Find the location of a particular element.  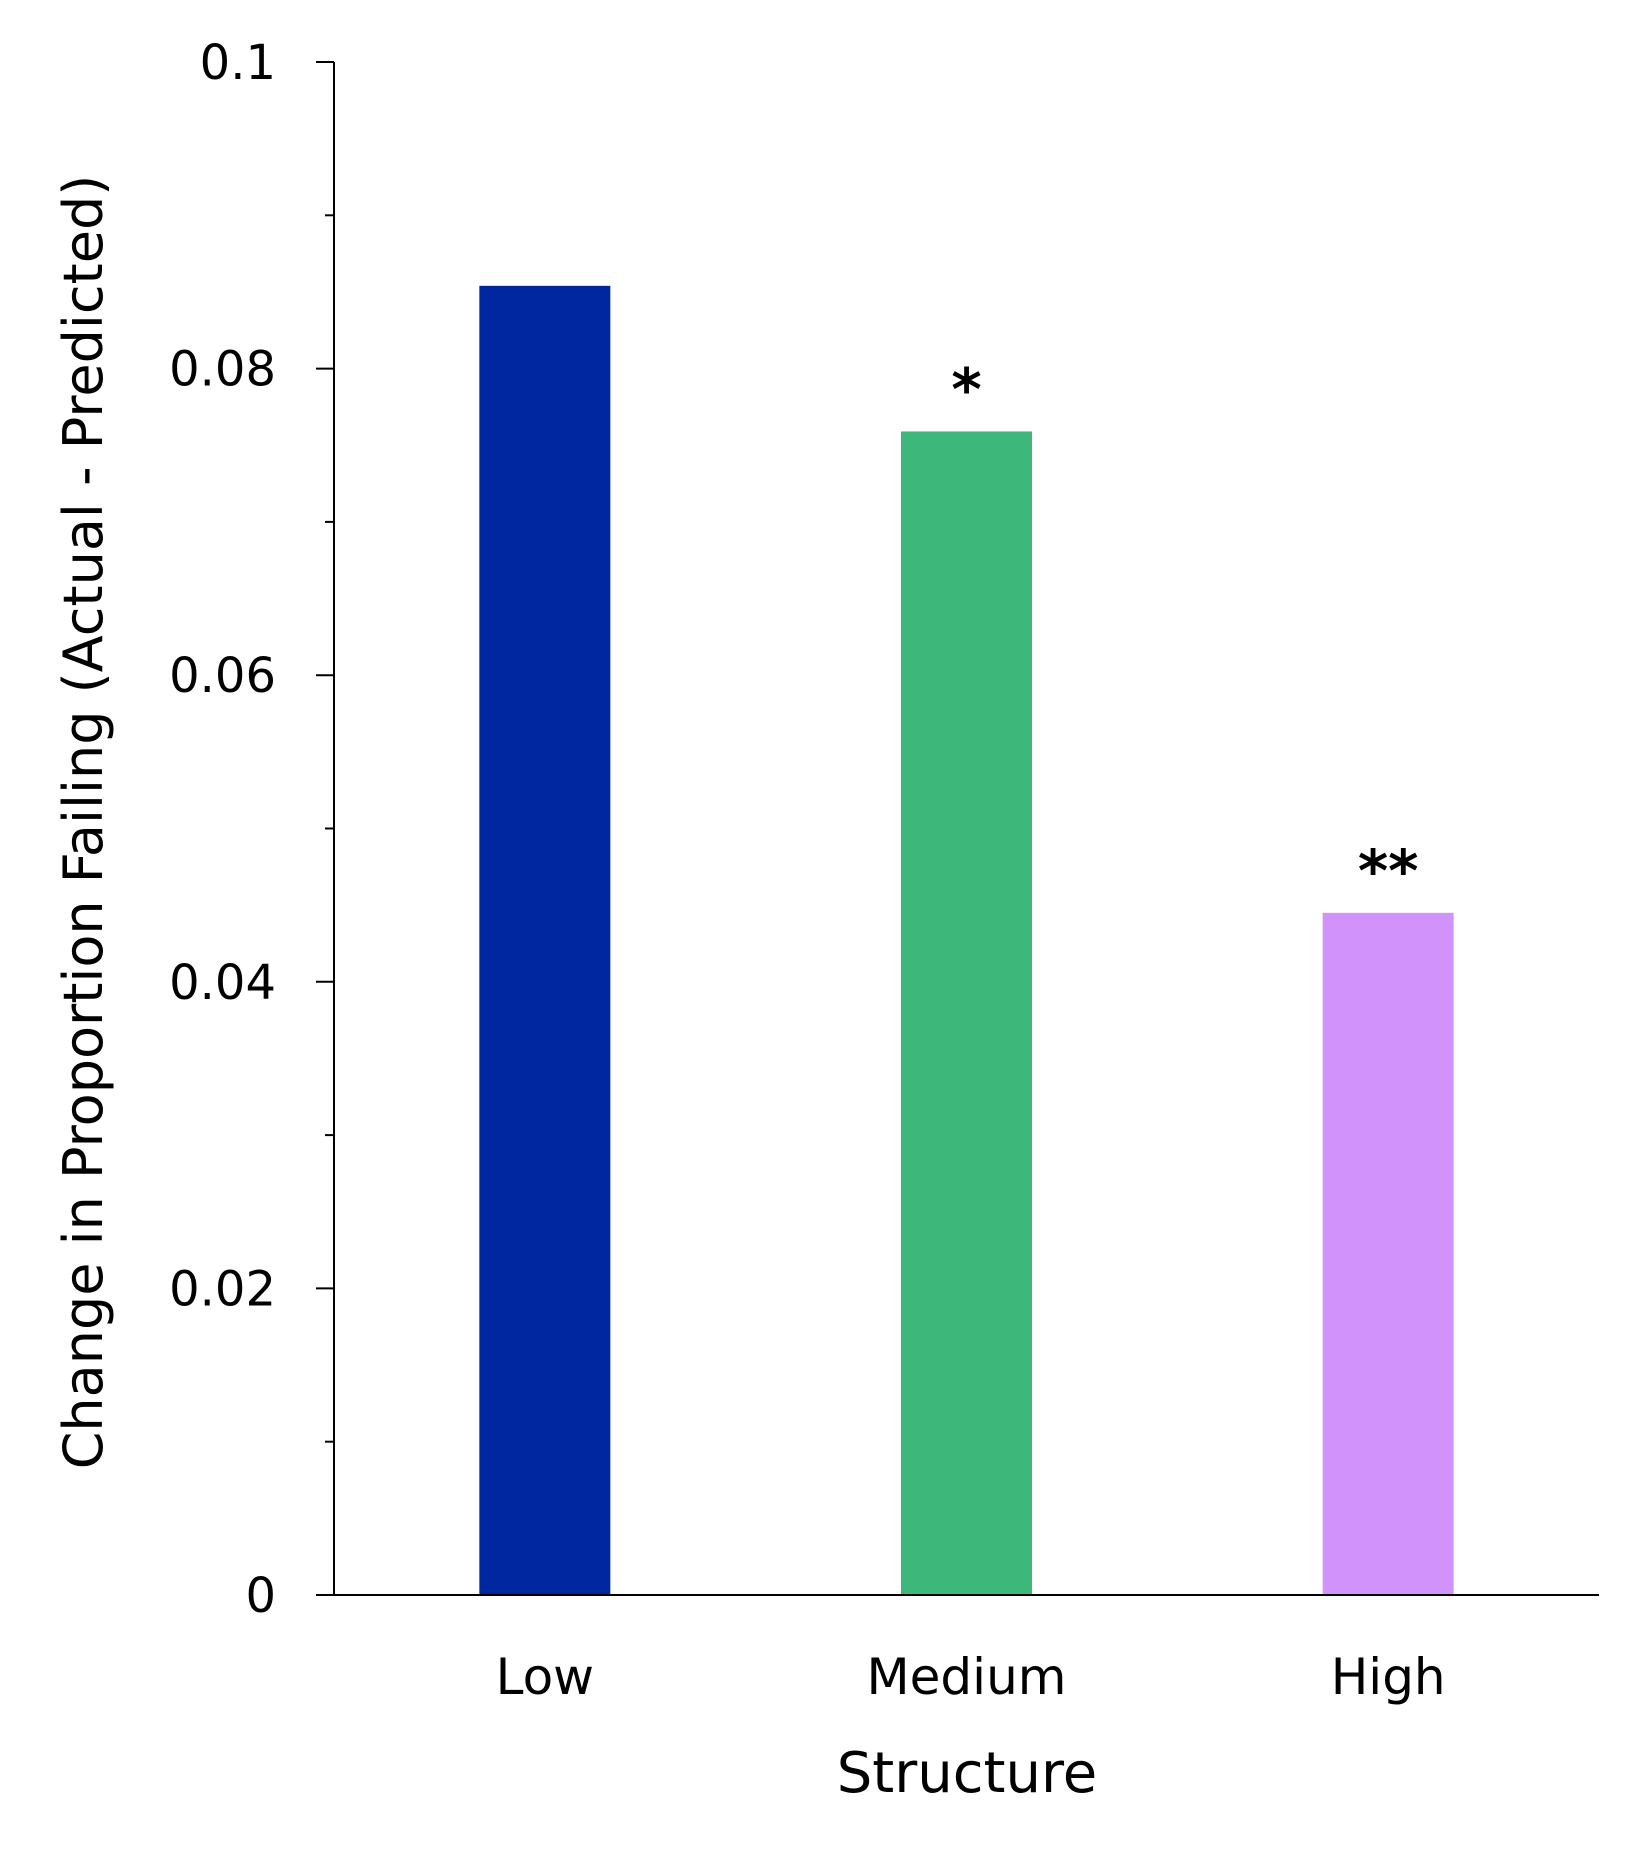

x-tick-label: Low is located at coordinates (545, 1677).